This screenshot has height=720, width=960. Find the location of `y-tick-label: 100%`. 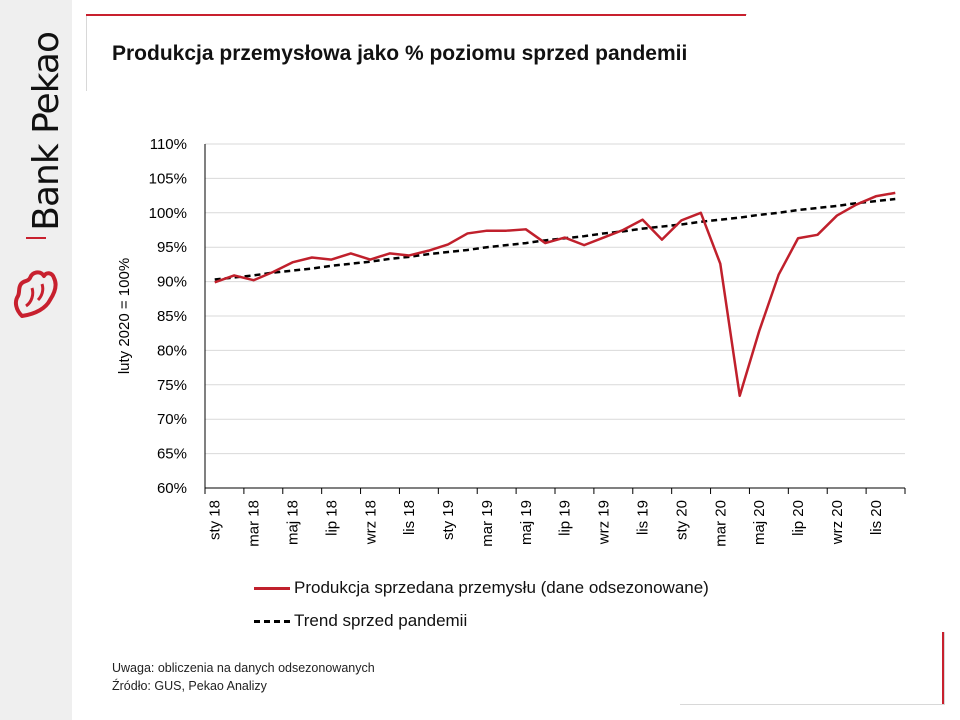

y-tick-label: 100% is located at coordinates (168, 213).